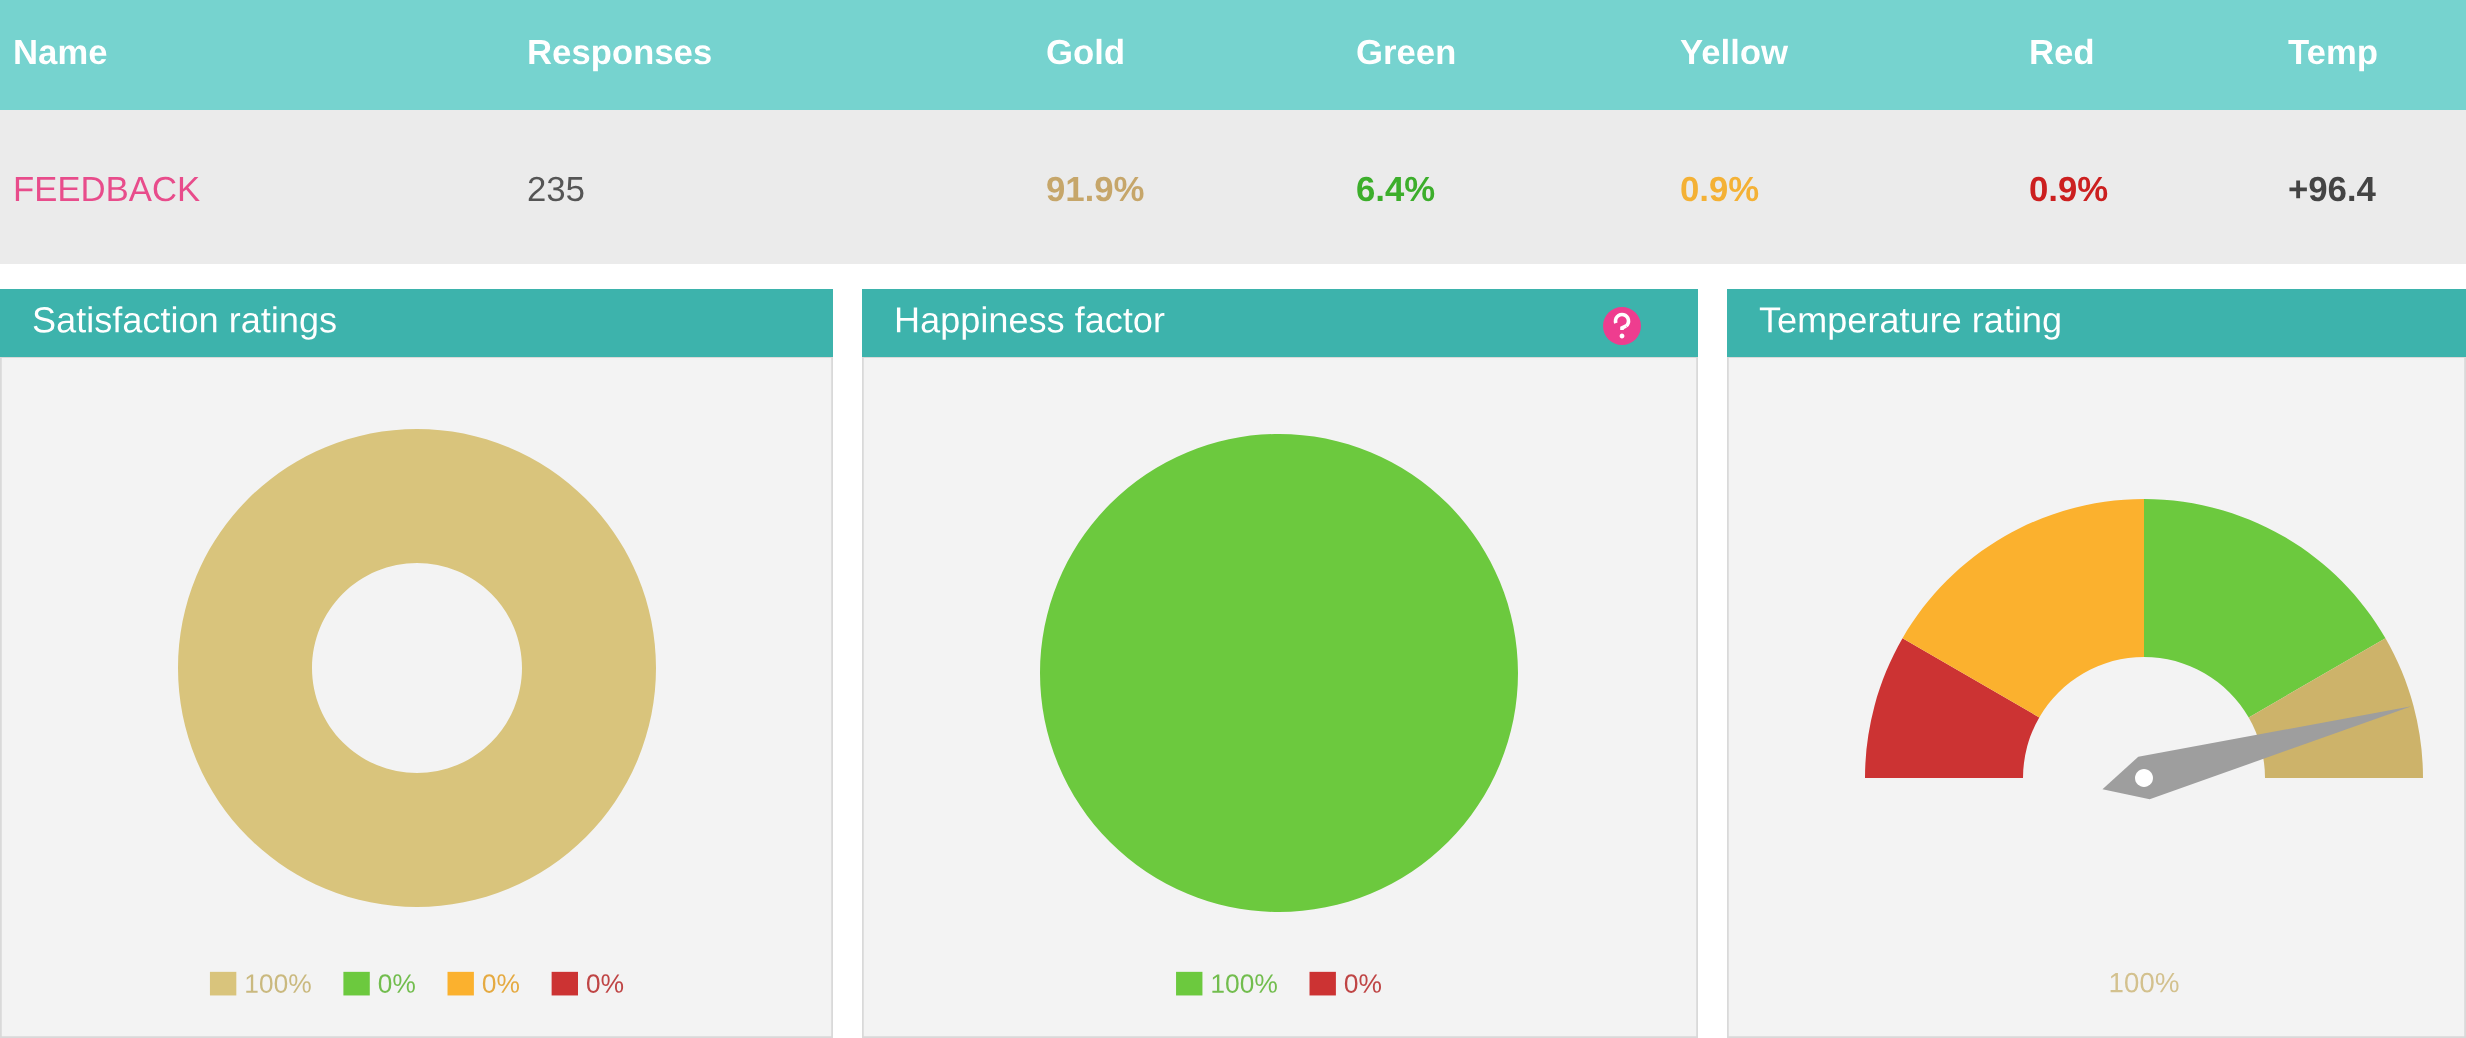 The image size is (2466, 1038). Describe the element at coordinates (556, 189) in the screenshot. I see `text: 235` at that location.